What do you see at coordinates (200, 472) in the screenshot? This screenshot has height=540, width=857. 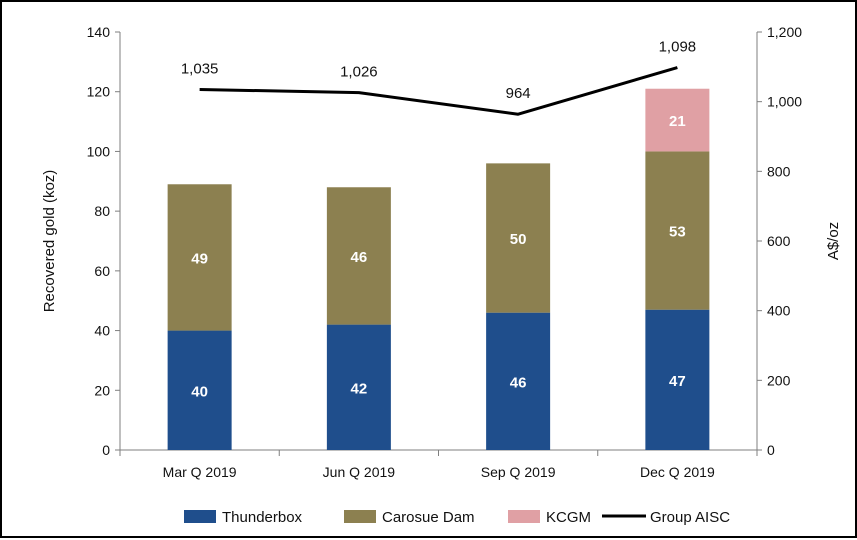 I see `x-tick-label: Mar Q 2019` at bounding box center [200, 472].